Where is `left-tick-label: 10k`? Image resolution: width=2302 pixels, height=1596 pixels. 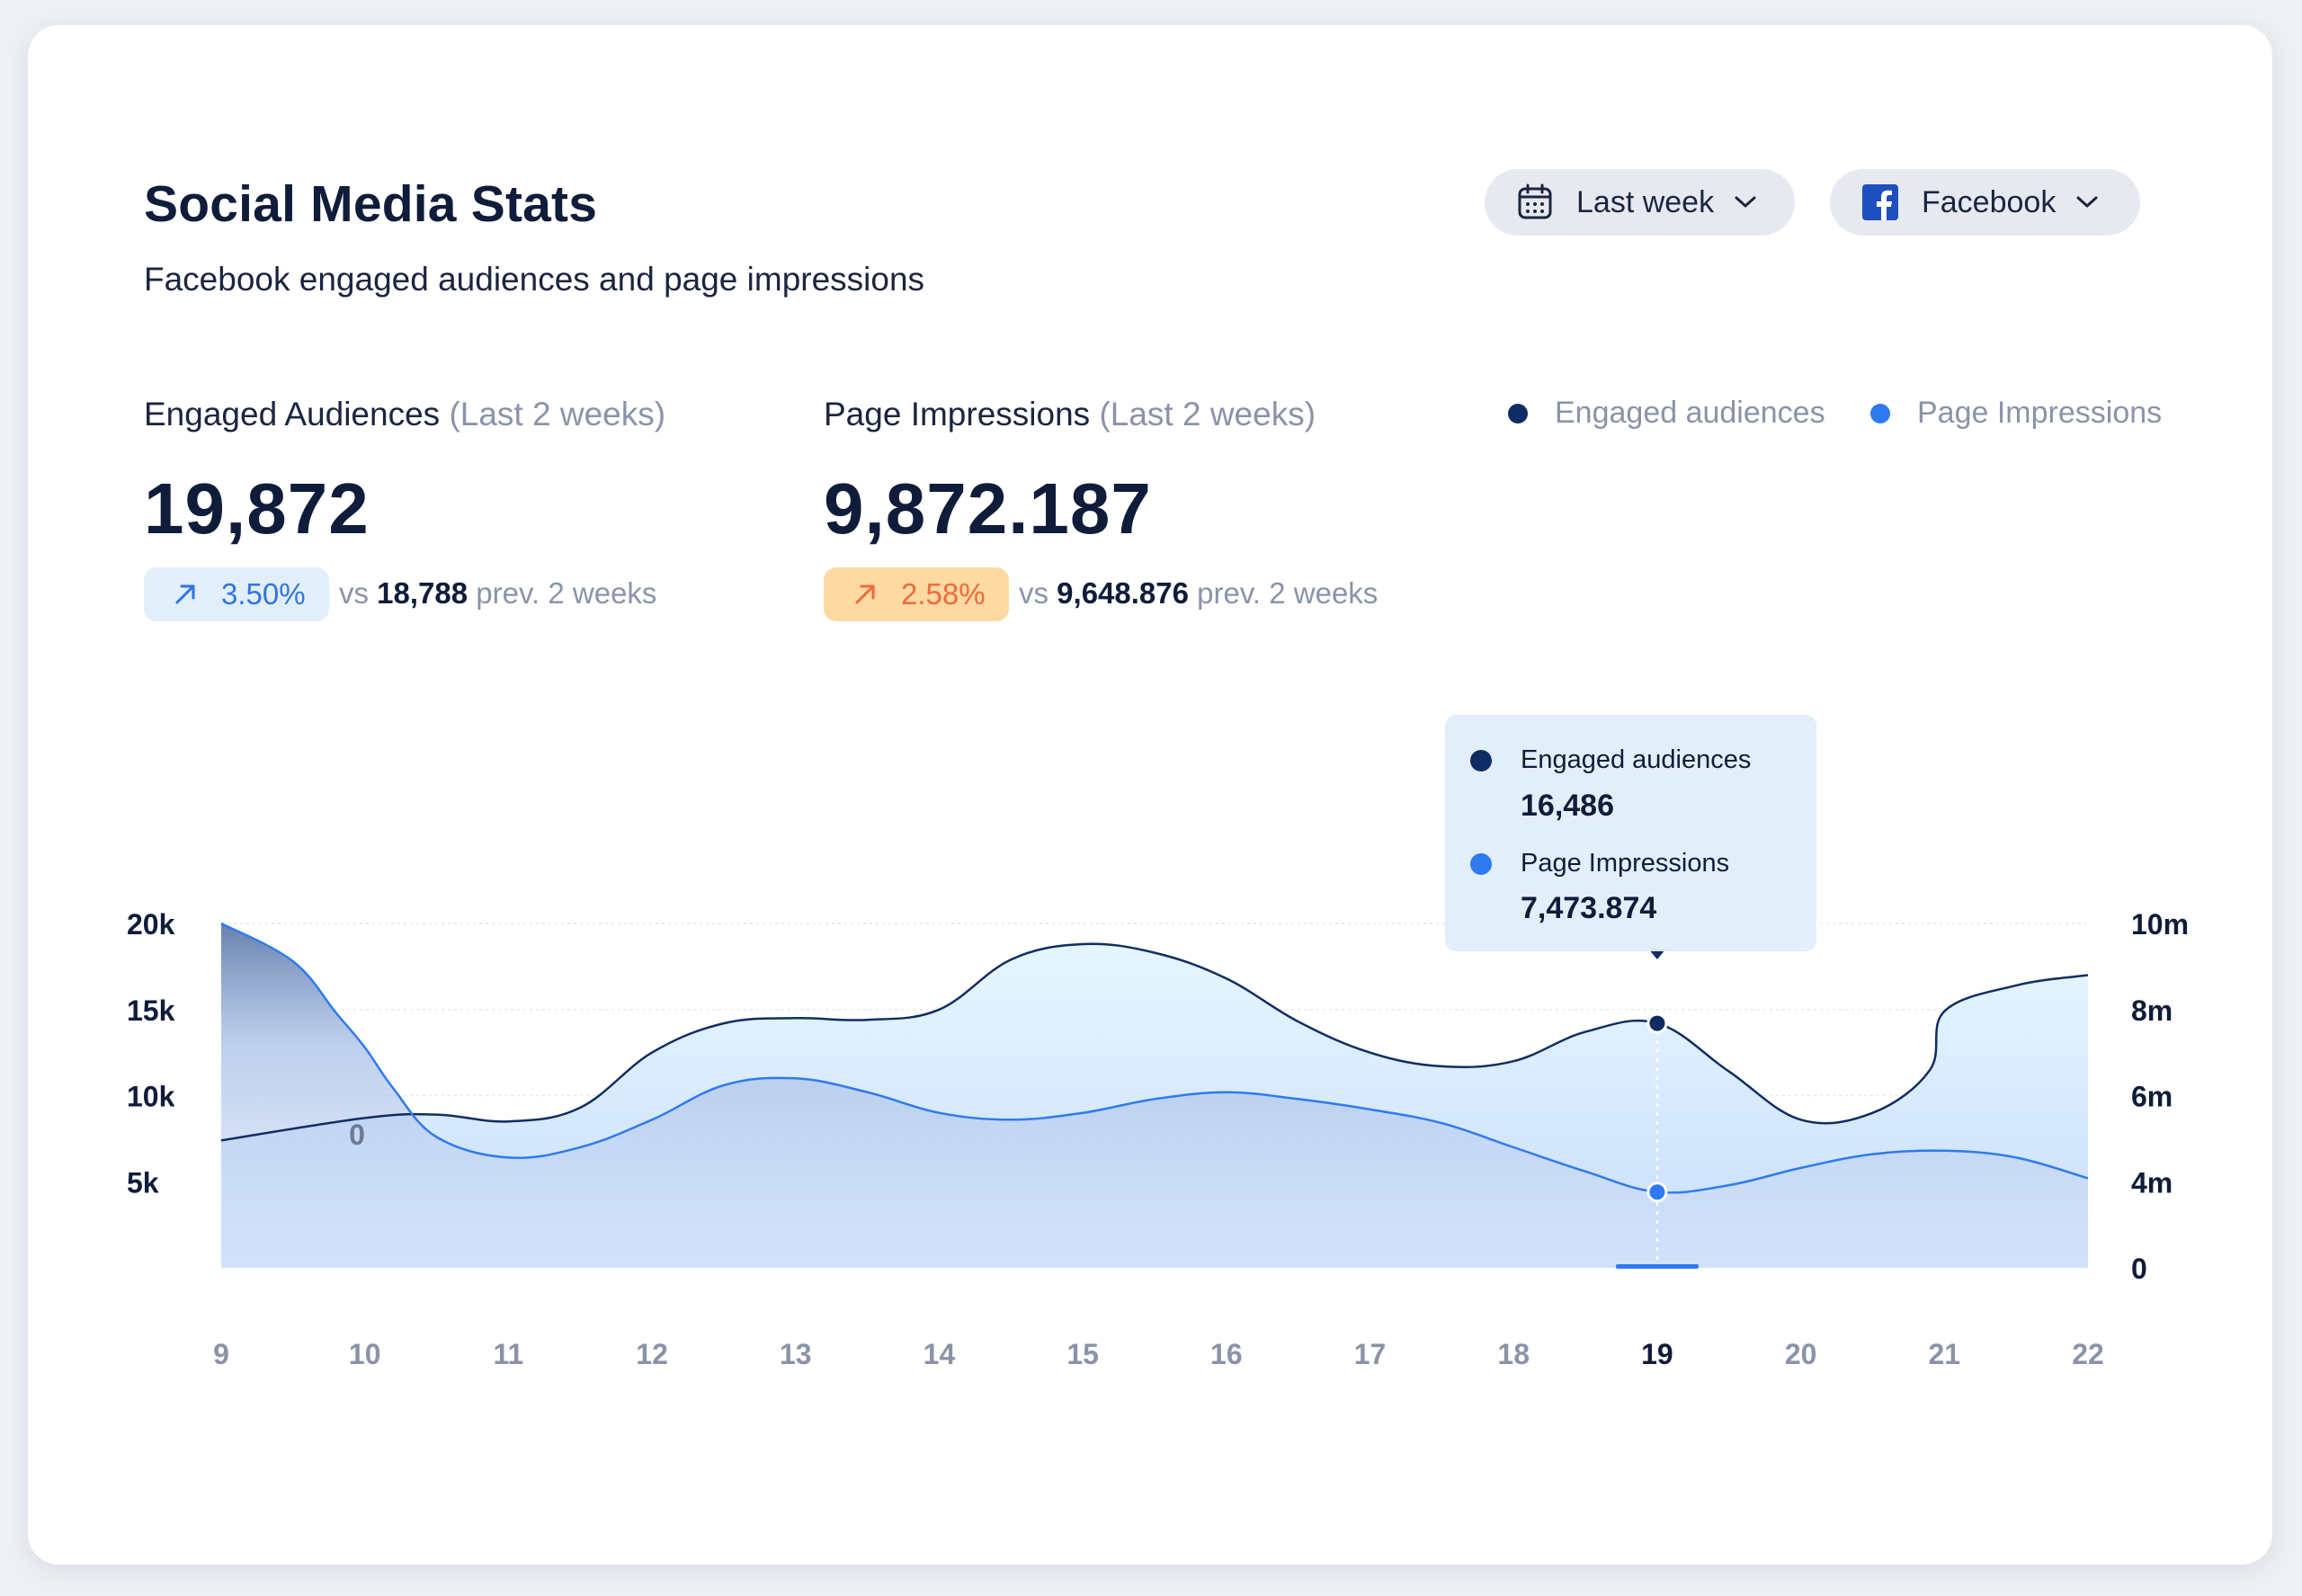
left-tick-label: 10k is located at coordinates (151, 1097).